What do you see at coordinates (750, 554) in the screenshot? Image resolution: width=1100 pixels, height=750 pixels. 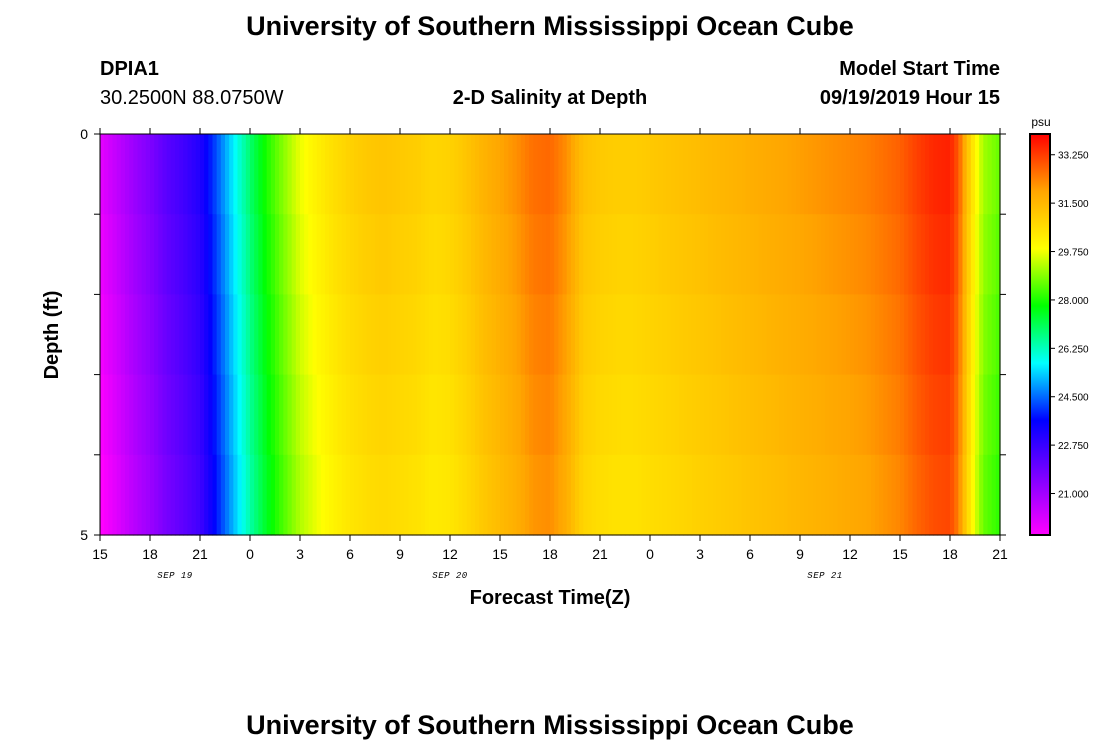 I see `x-tick-label: 6` at bounding box center [750, 554].